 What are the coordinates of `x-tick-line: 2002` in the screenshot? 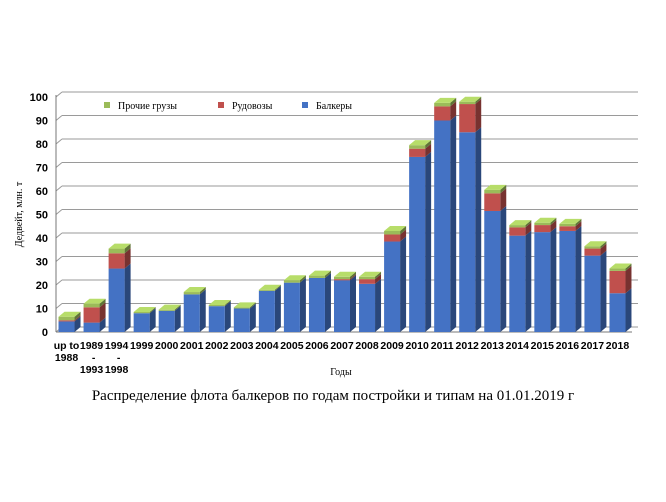 It's located at (217, 346).